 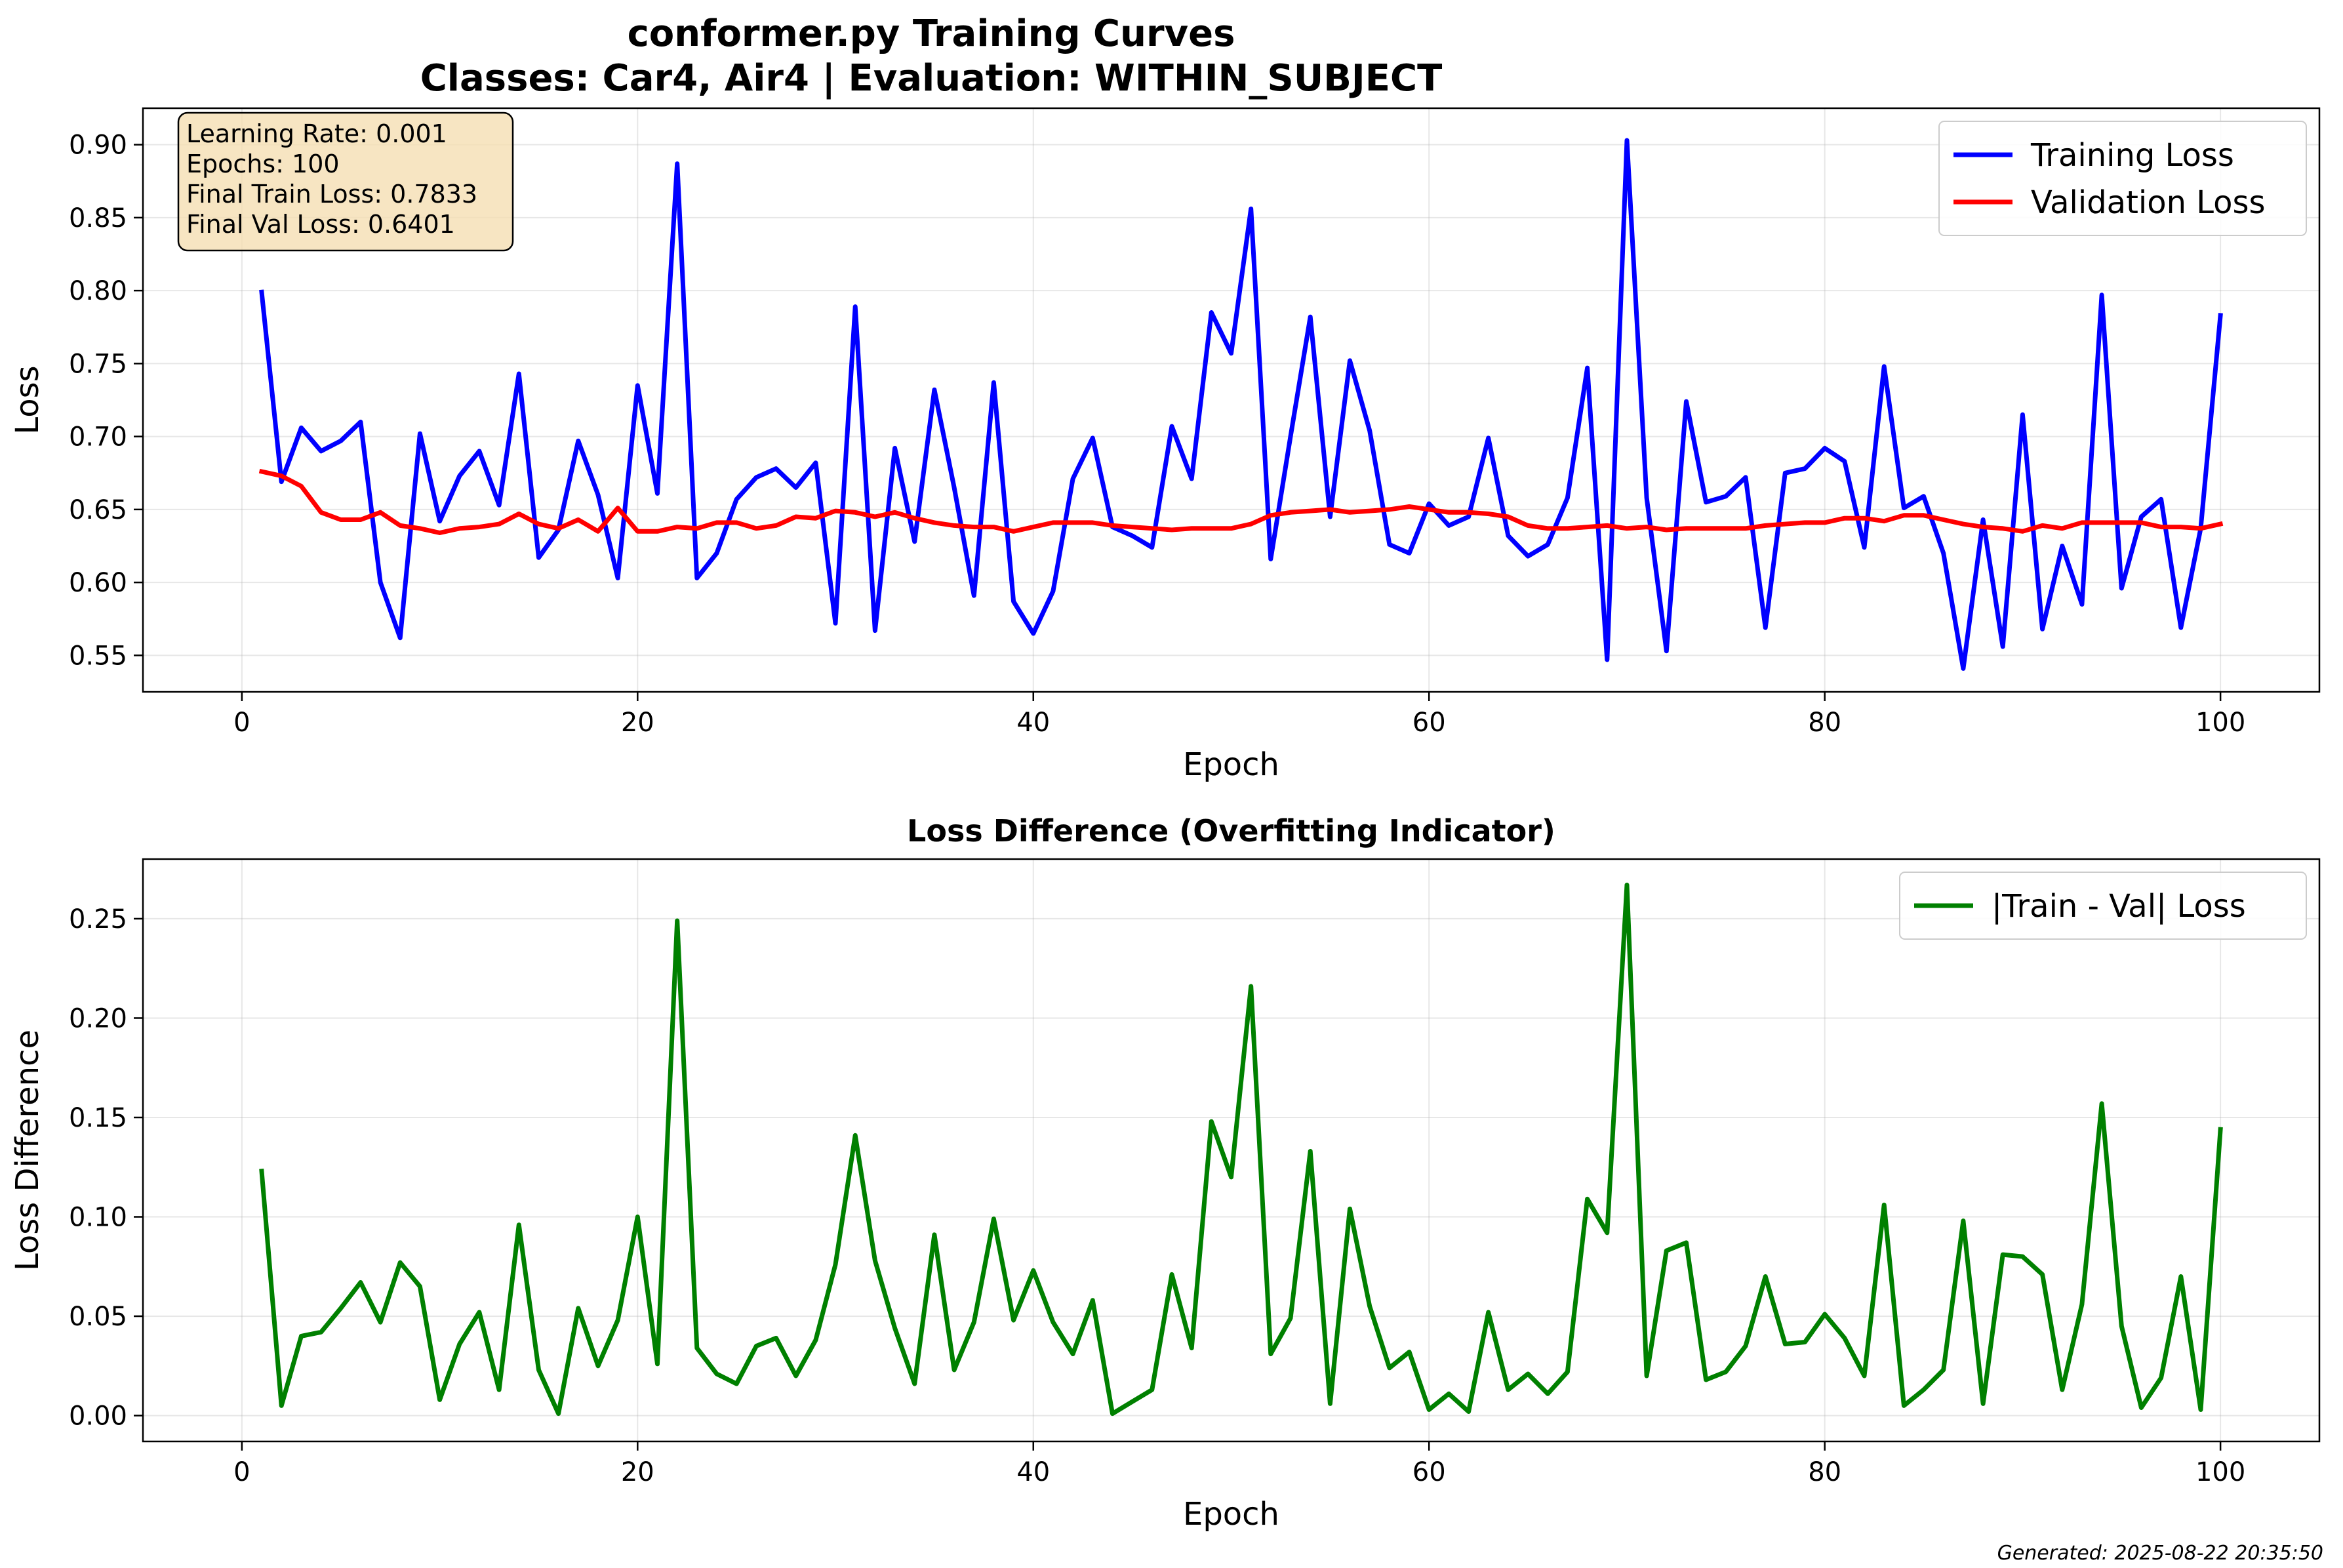 What do you see at coordinates (98, 437) in the screenshot?
I see `y-tick-label: 0.70` at bounding box center [98, 437].